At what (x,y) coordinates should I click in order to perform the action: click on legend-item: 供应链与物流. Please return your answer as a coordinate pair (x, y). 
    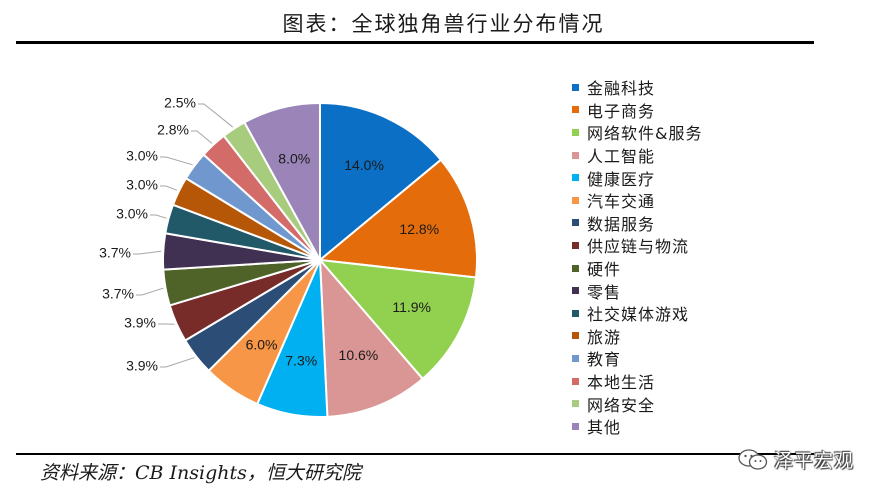
    Looking at the image, I should click on (637, 245).